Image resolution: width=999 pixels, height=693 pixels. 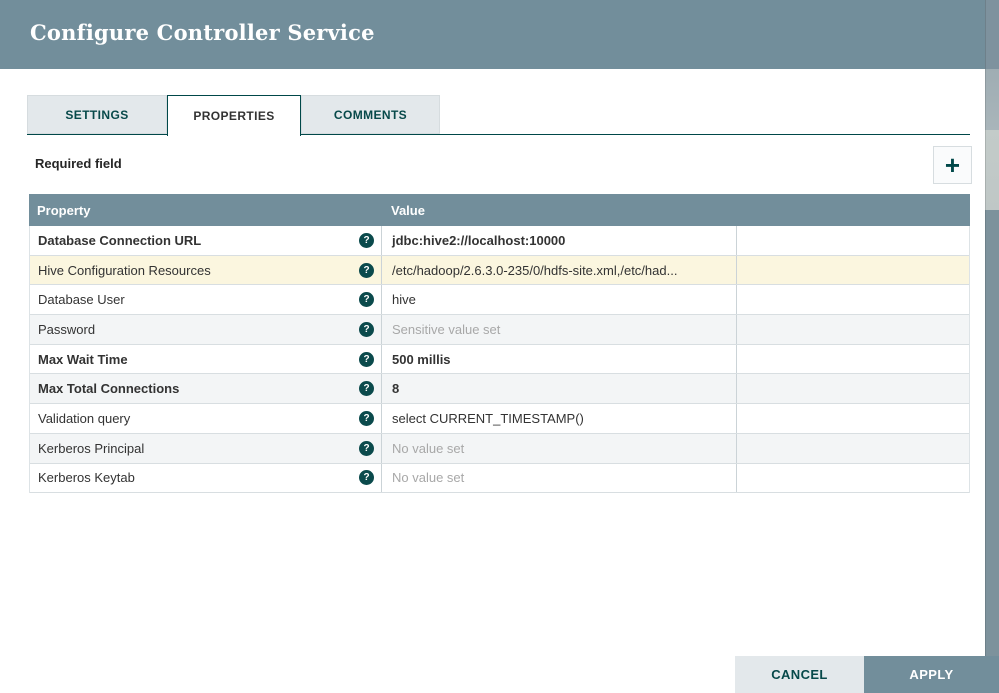 I want to click on property-name: Validation query, so click(x=84, y=418).